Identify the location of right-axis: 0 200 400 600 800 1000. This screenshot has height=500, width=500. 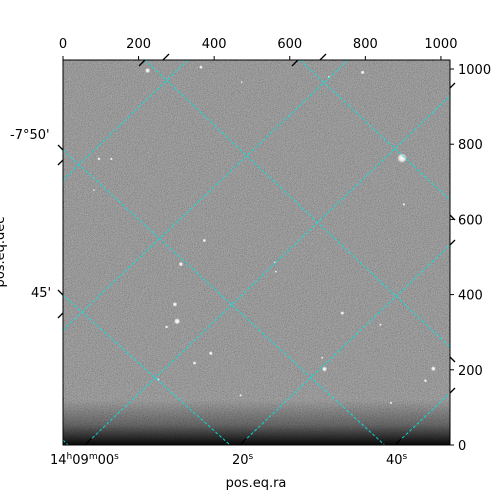
(470, 258).